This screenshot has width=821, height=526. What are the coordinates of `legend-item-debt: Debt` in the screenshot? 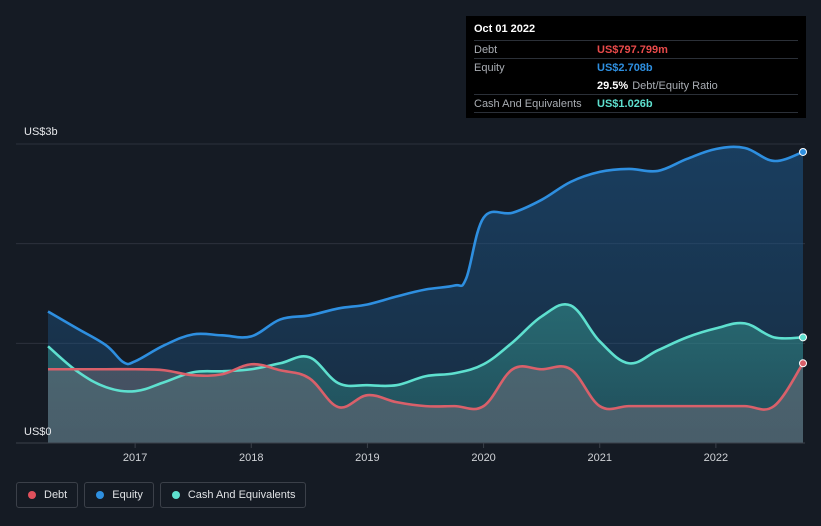 It's located at (47, 495).